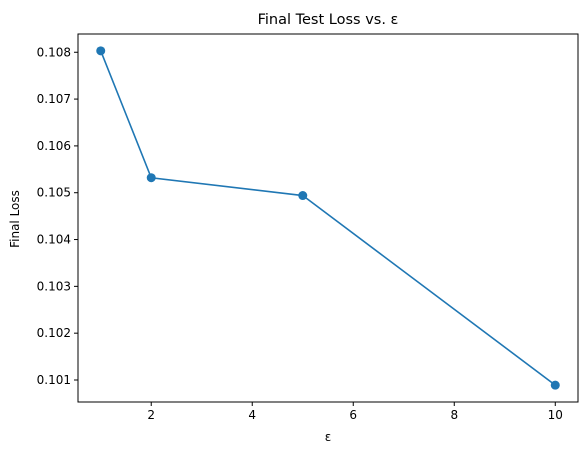 This screenshot has width=584, height=459. Describe the element at coordinates (454, 415) in the screenshot. I see `x-tick-label: 8` at that location.